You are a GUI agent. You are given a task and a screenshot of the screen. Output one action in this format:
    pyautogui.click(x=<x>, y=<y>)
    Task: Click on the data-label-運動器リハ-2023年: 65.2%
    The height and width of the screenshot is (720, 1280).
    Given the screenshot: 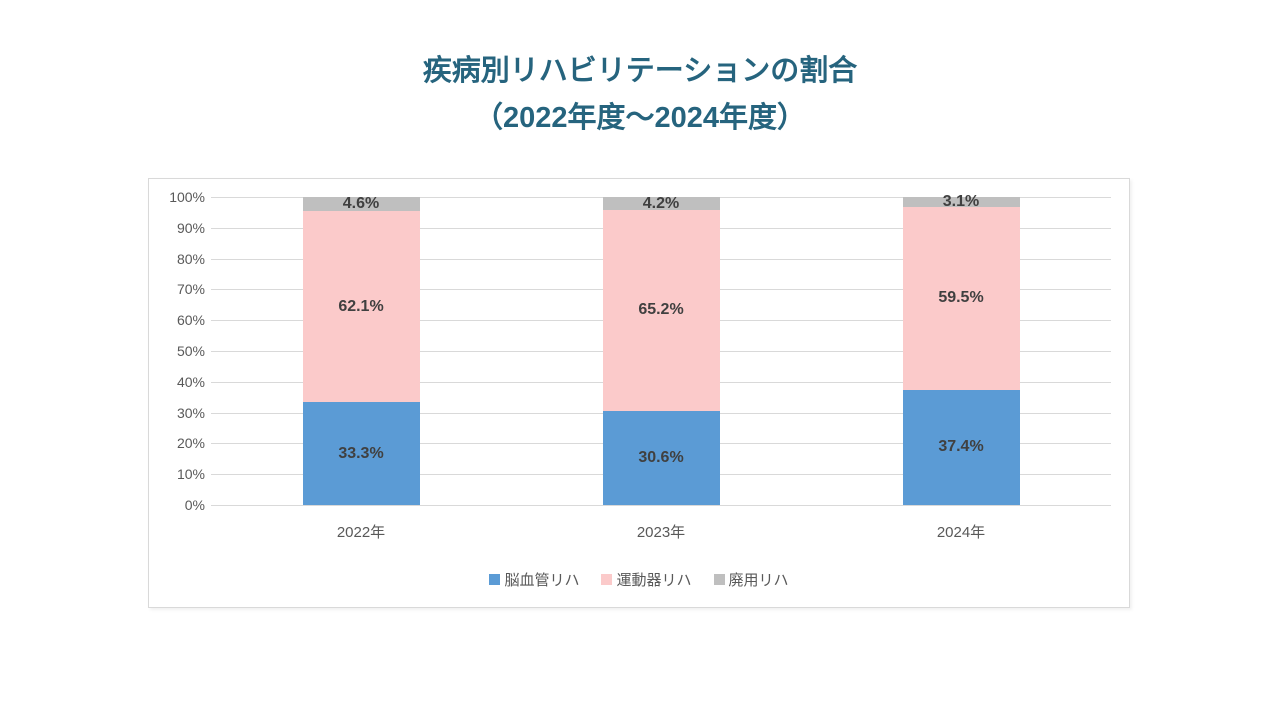 What is the action you would take?
    pyautogui.click(x=661, y=310)
    